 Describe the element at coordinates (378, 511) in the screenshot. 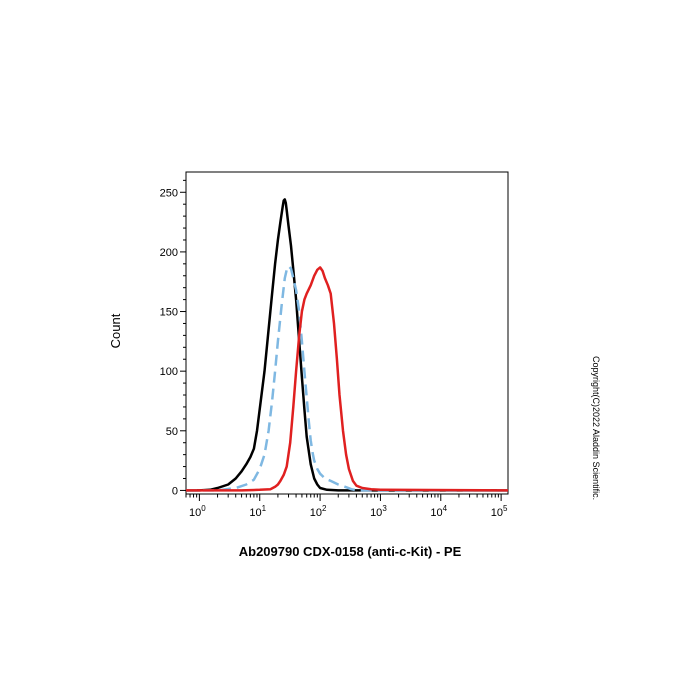

I see `x-tick-label: 10³` at that location.